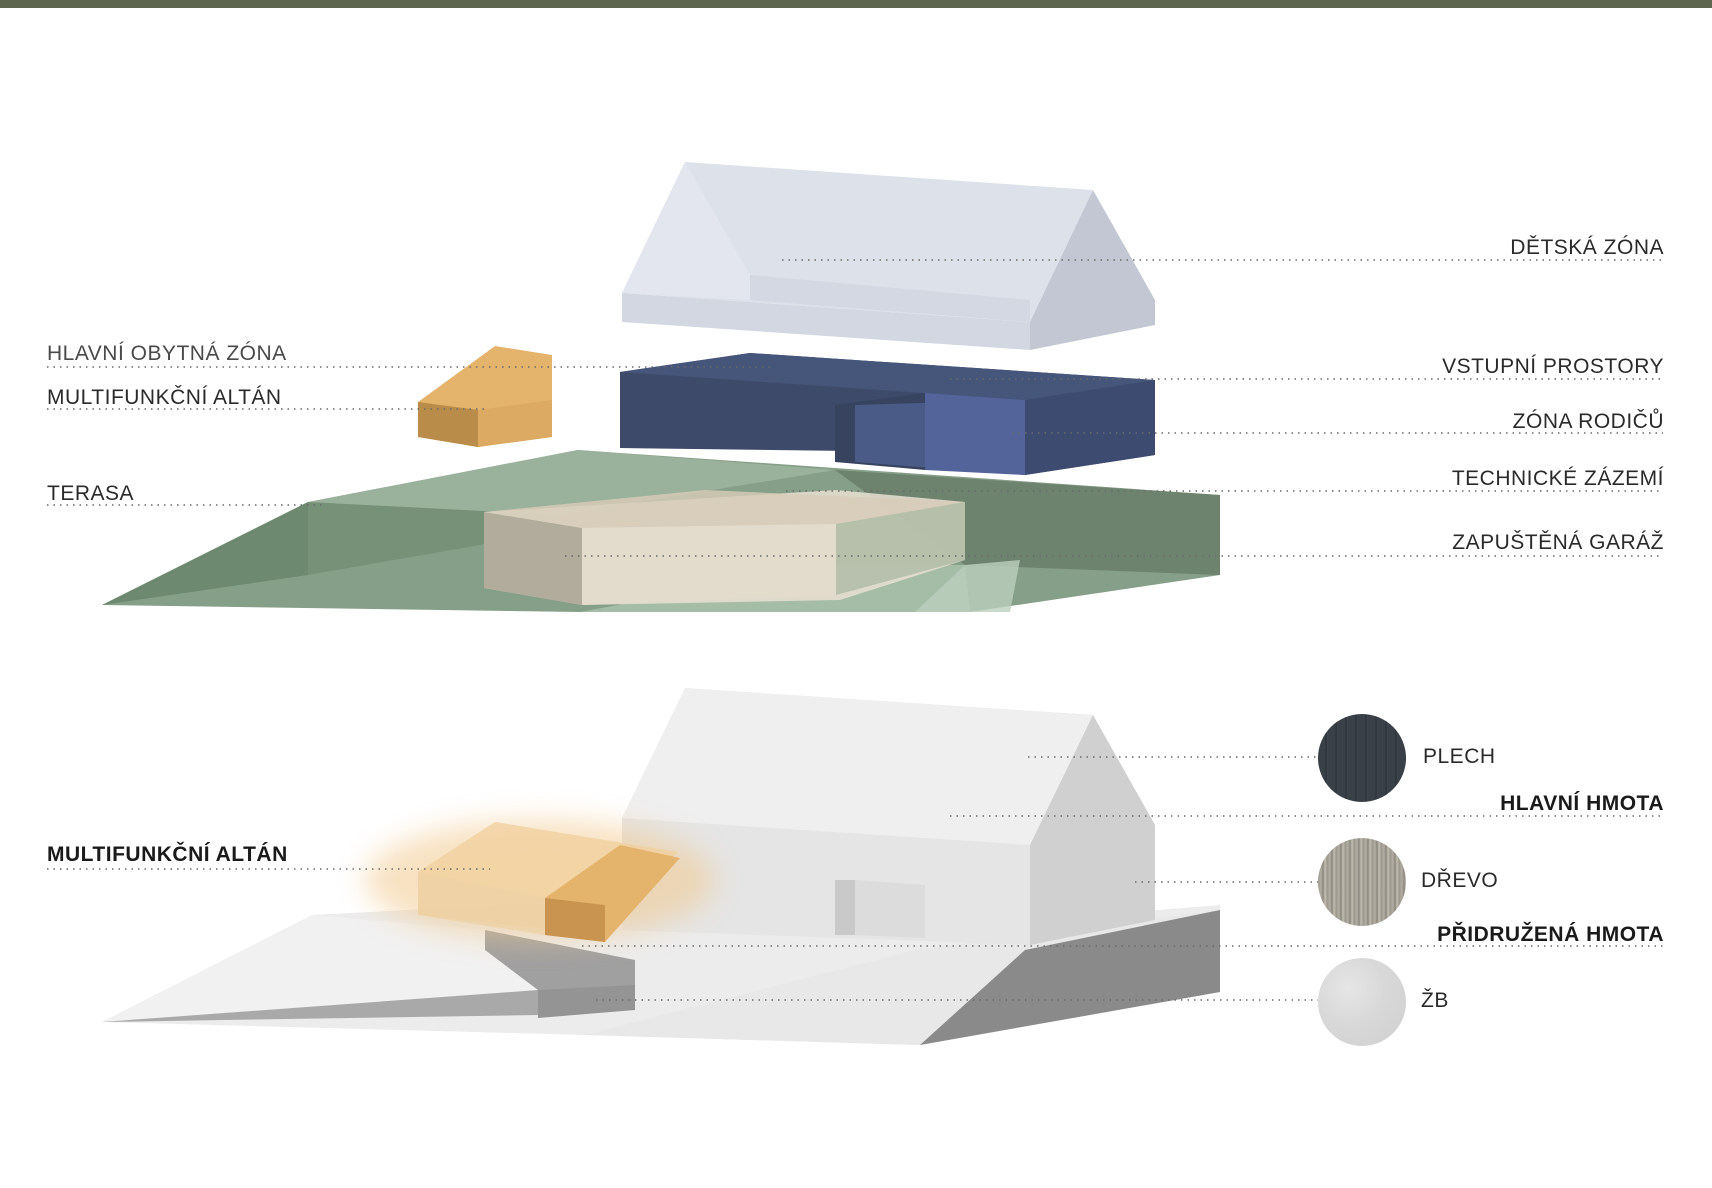 The image size is (1712, 1188). What do you see at coordinates (167, 353) in the screenshot?
I see `label-hlavni-obytna-zona: HLAVNÍ OBYTNÁ ZÓNA` at bounding box center [167, 353].